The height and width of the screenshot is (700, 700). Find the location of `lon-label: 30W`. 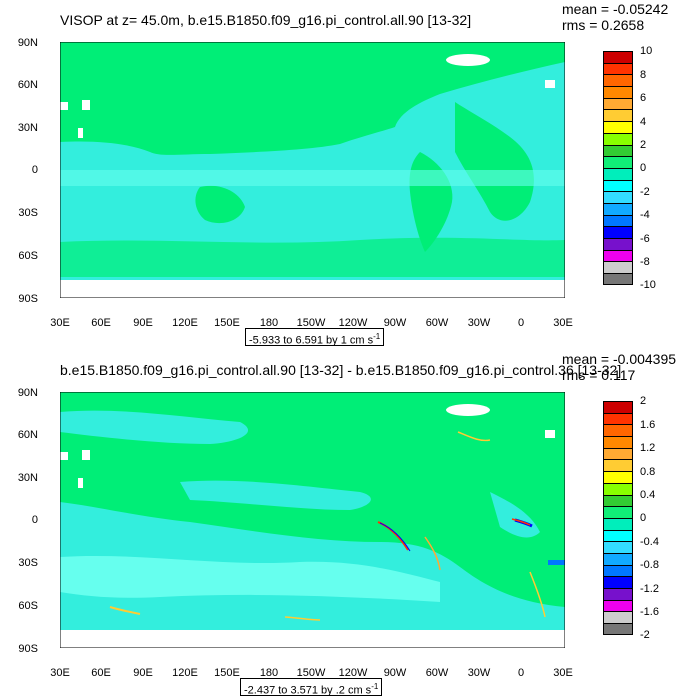

lon-label: 30W is located at coordinates (479, 323).